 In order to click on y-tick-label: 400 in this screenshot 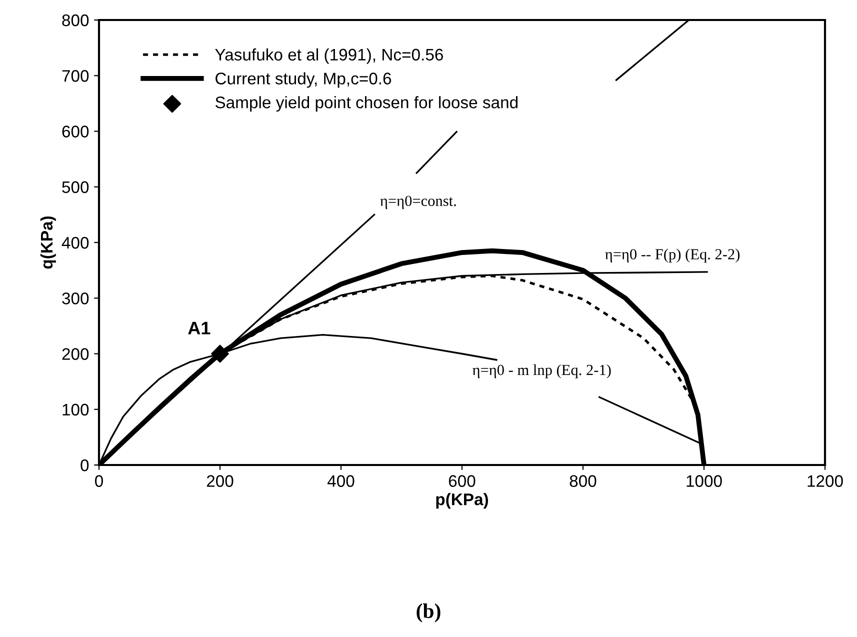, I will do `click(75, 242)`.